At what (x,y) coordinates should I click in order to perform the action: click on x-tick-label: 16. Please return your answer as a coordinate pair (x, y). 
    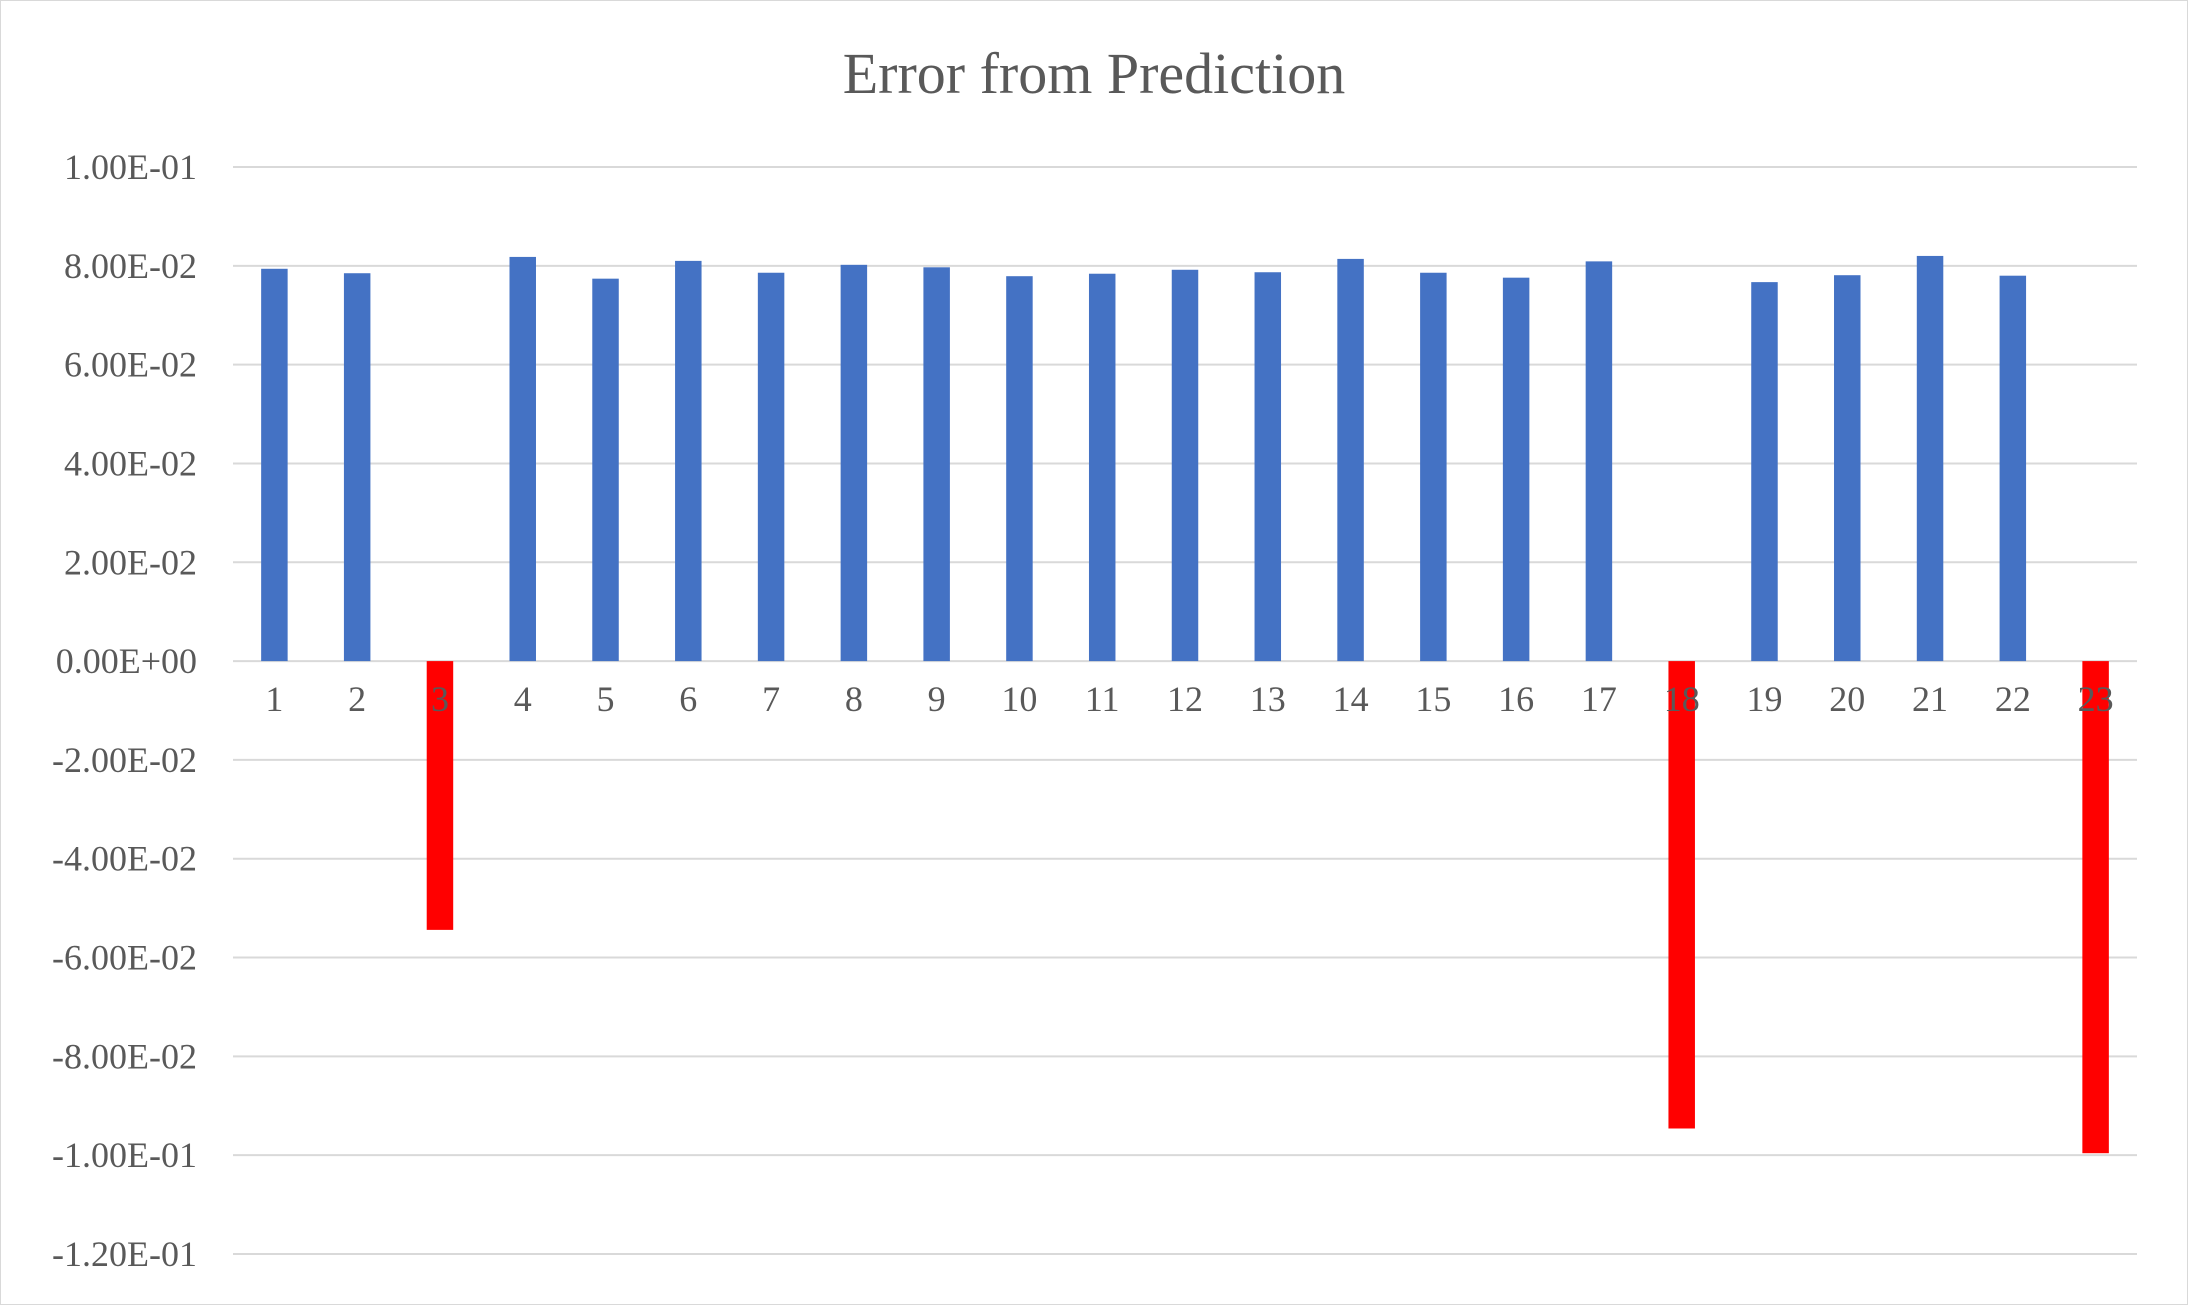
    Looking at the image, I should click on (1516, 699).